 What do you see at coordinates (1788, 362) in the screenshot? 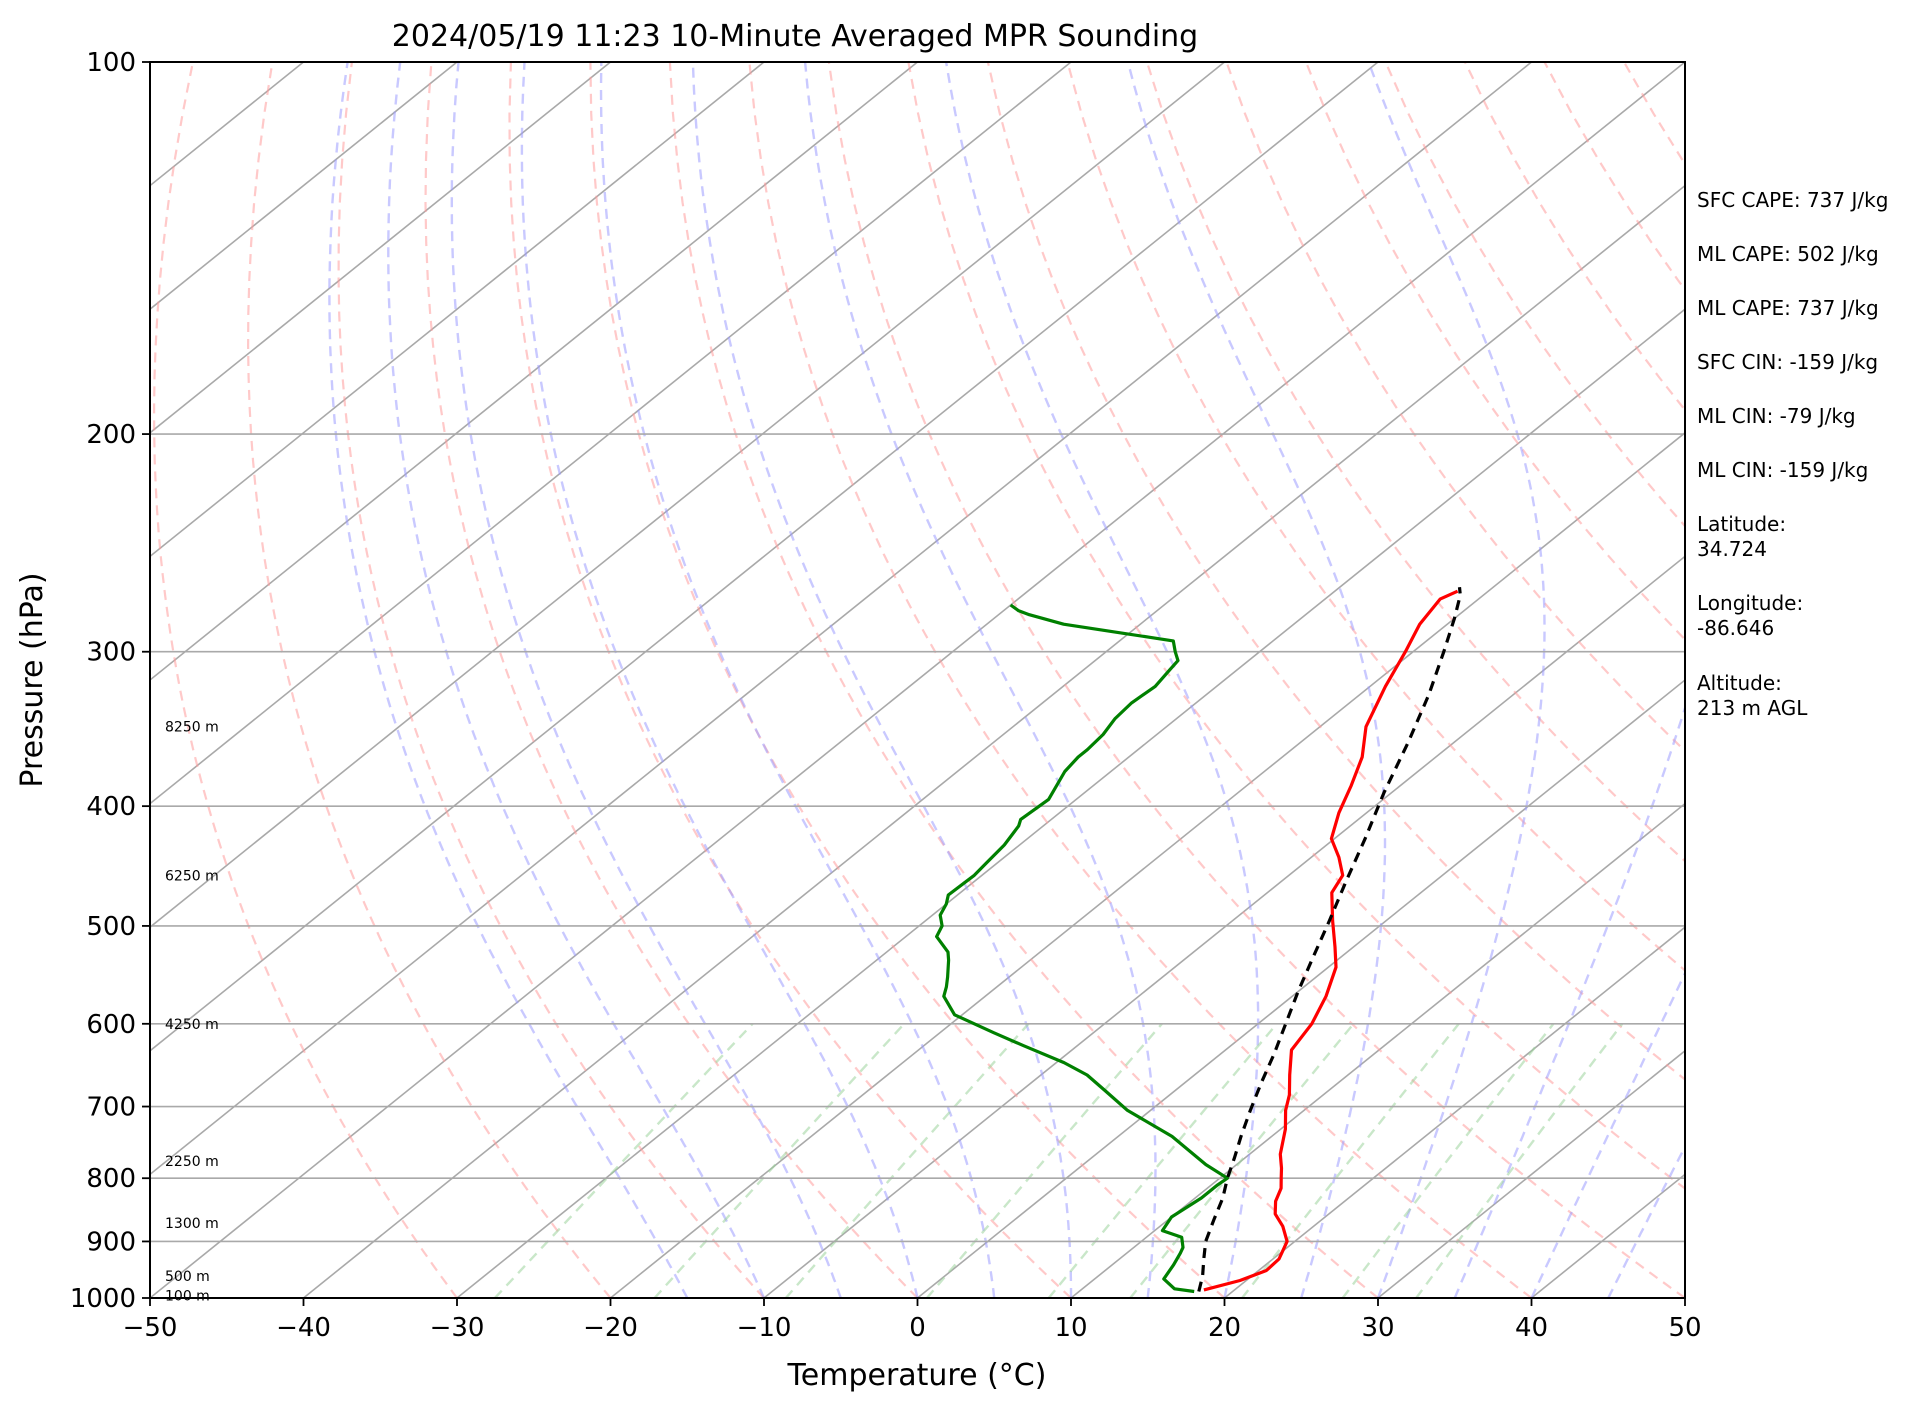
I see `info-item: SFC CIN: -159 J/kg` at bounding box center [1788, 362].